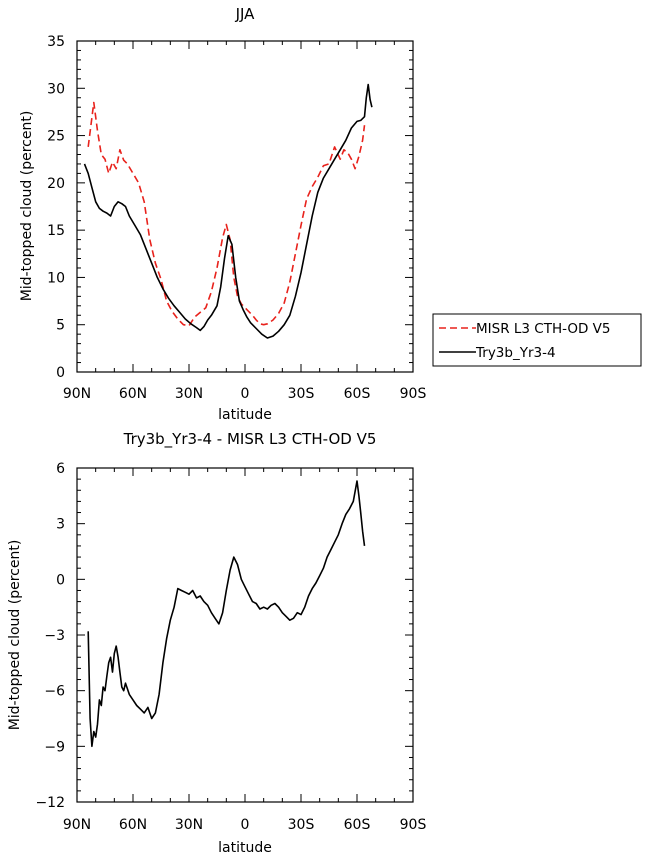 The height and width of the screenshot is (859, 648). Describe the element at coordinates (250, 439) in the screenshot. I see `bottom-chart-title: Try3b_Yr3-4 - MISR L3 CTH-OD V5` at that location.